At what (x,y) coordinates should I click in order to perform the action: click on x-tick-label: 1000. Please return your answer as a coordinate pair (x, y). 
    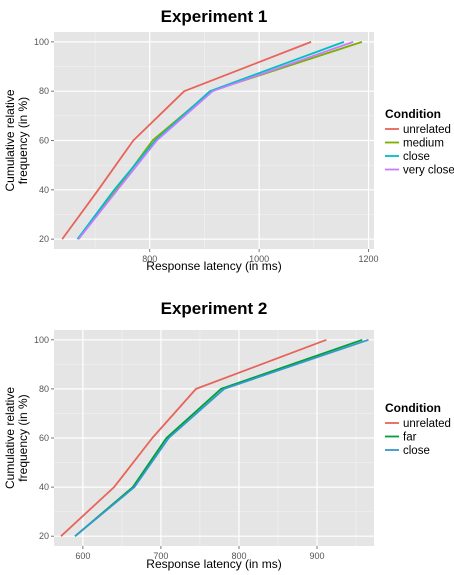
    Looking at the image, I should click on (259, 259).